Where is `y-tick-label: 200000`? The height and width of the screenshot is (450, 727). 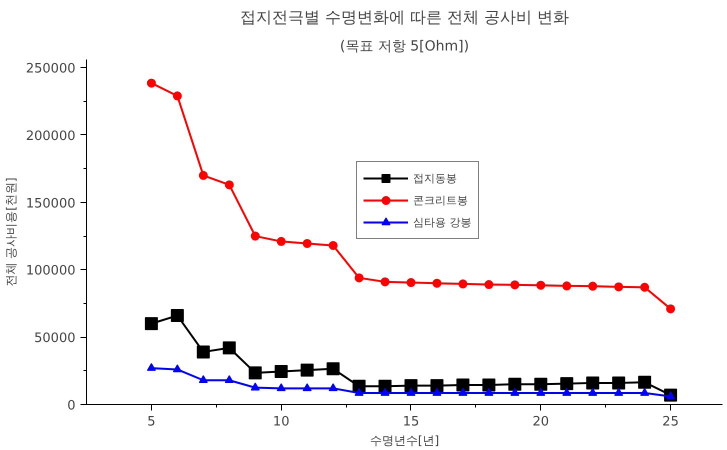 y-tick-label: 200000 is located at coordinates (51, 136).